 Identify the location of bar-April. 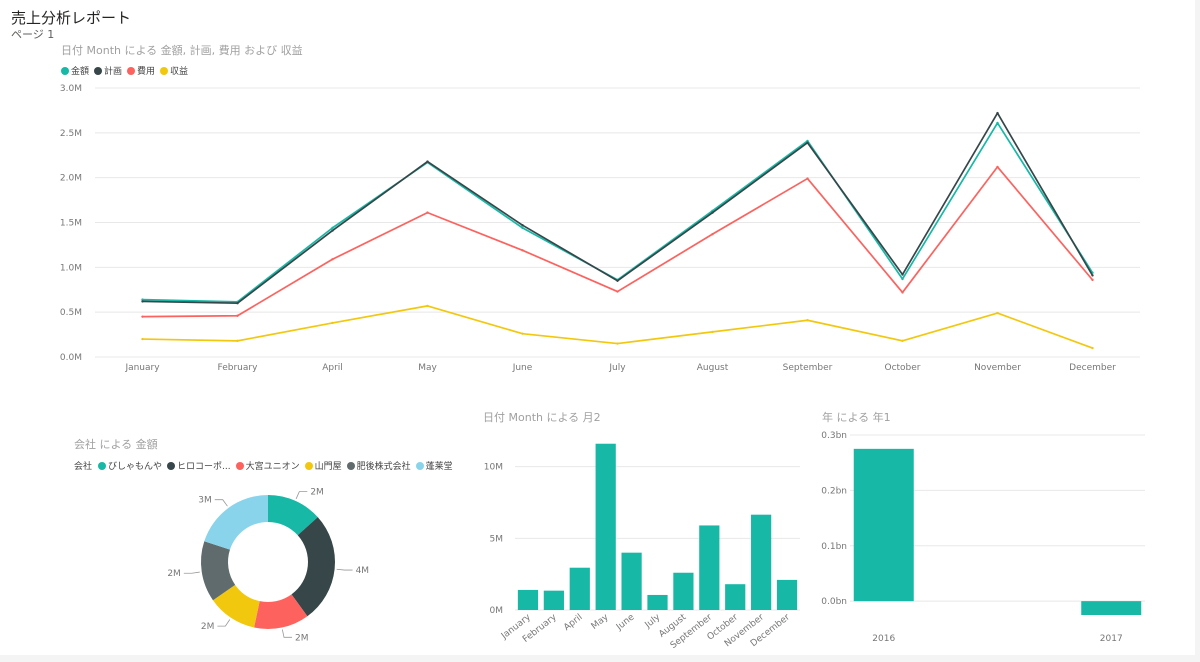
(579, 588).